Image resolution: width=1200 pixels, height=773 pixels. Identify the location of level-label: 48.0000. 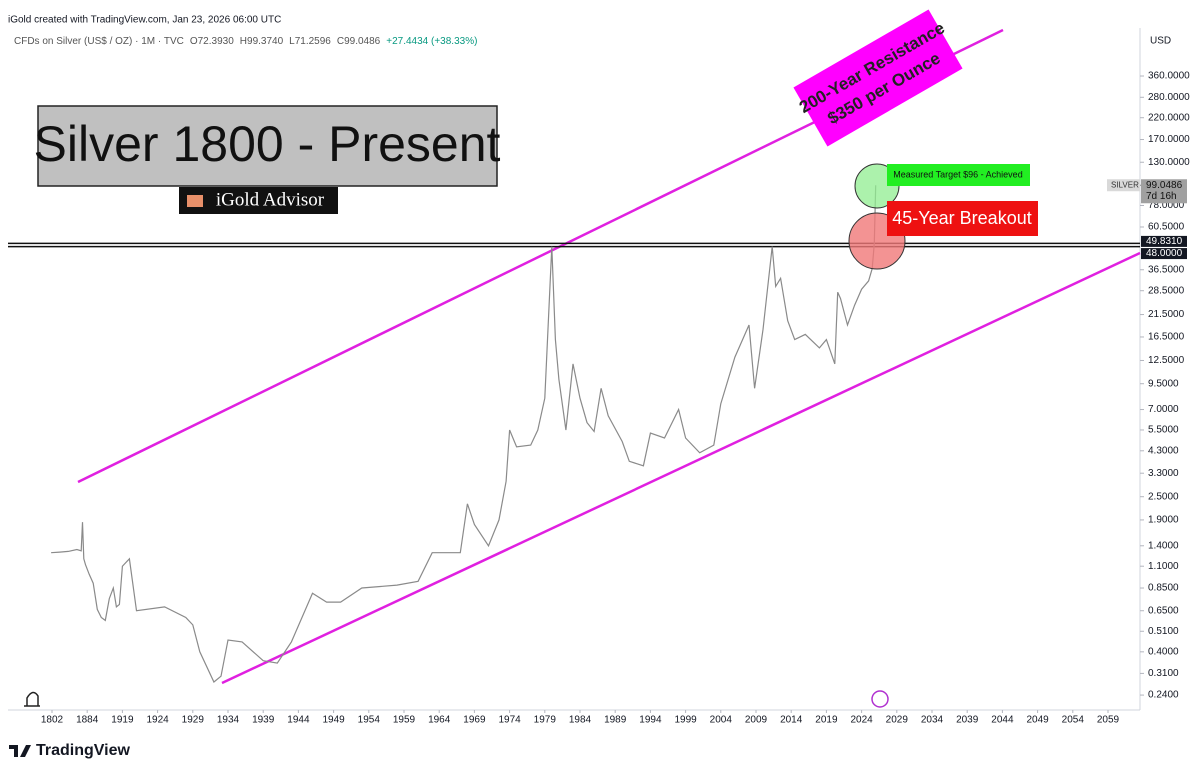
(1164, 253).